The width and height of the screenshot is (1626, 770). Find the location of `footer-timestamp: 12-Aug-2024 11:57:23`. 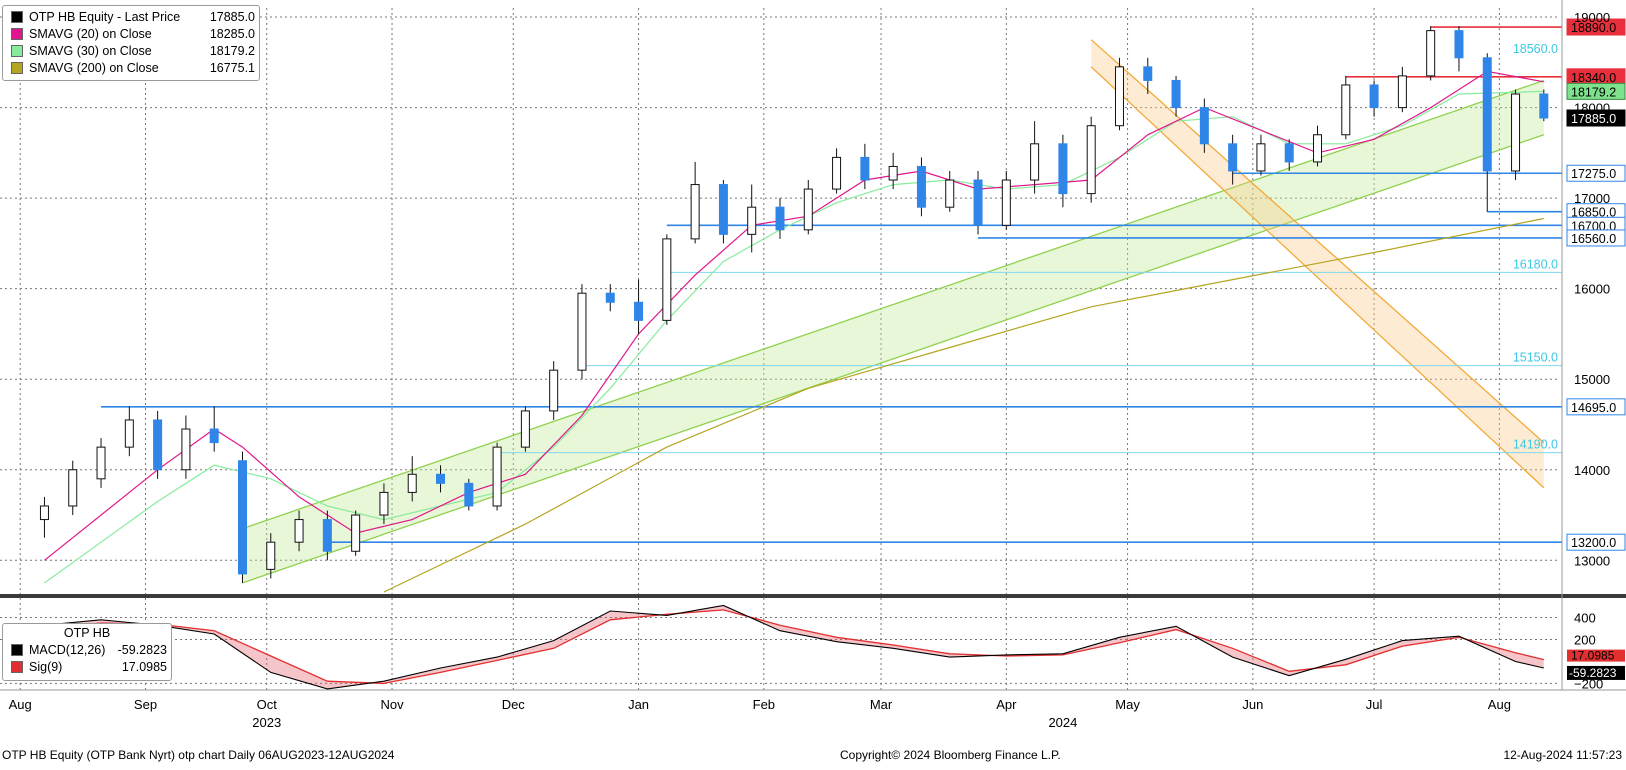

footer-timestamp: 12-Aug-2024 11:57:23 is located at coordinates (1562, 755).